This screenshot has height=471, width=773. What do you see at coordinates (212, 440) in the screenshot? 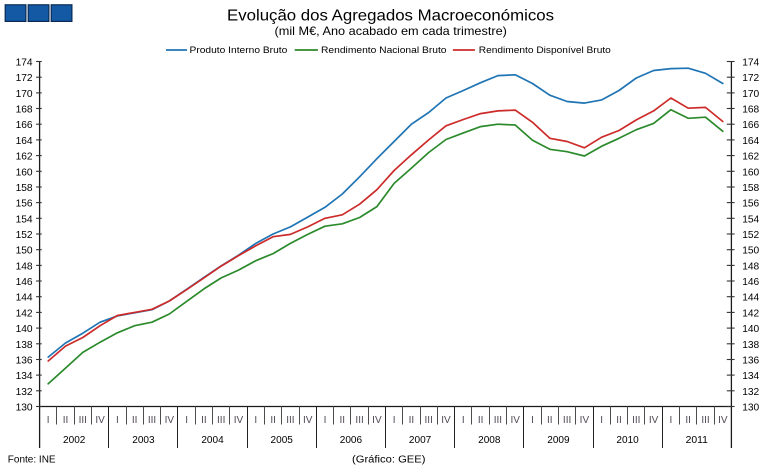
I see `svg-text: 2004` at bounding box center [212, 440].